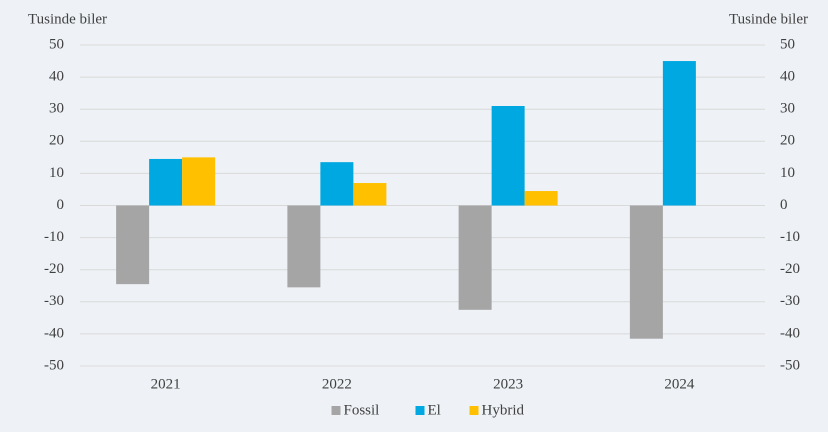  What do you see at coordinates (787, 44) in the screenshot?
I see `y2-tick-label: 50` at bounding box center [787, 44].